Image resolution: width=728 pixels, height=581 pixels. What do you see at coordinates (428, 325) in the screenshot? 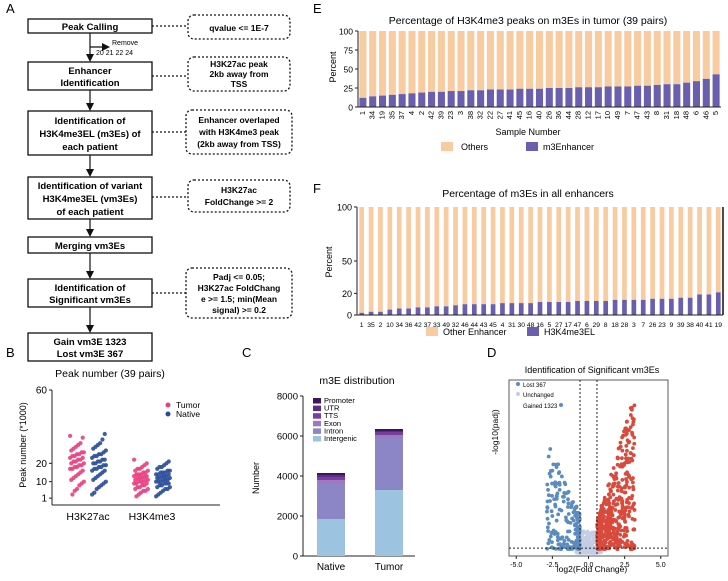
I see `x-tick-label: 37` at bounding box center [428, 325].